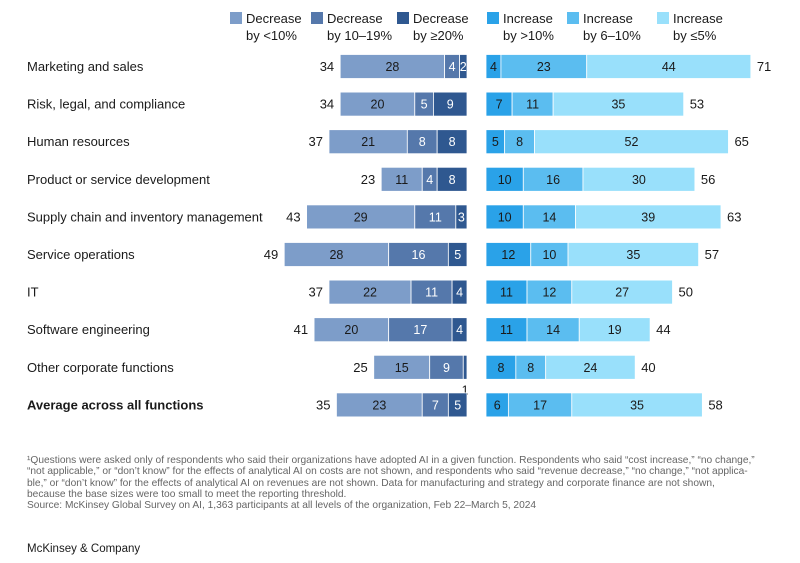  What do you see at coordinates (402, 368) in the screenshot?
I see `data-label-dec_lt10: 15` at bounding box center [402, 368].